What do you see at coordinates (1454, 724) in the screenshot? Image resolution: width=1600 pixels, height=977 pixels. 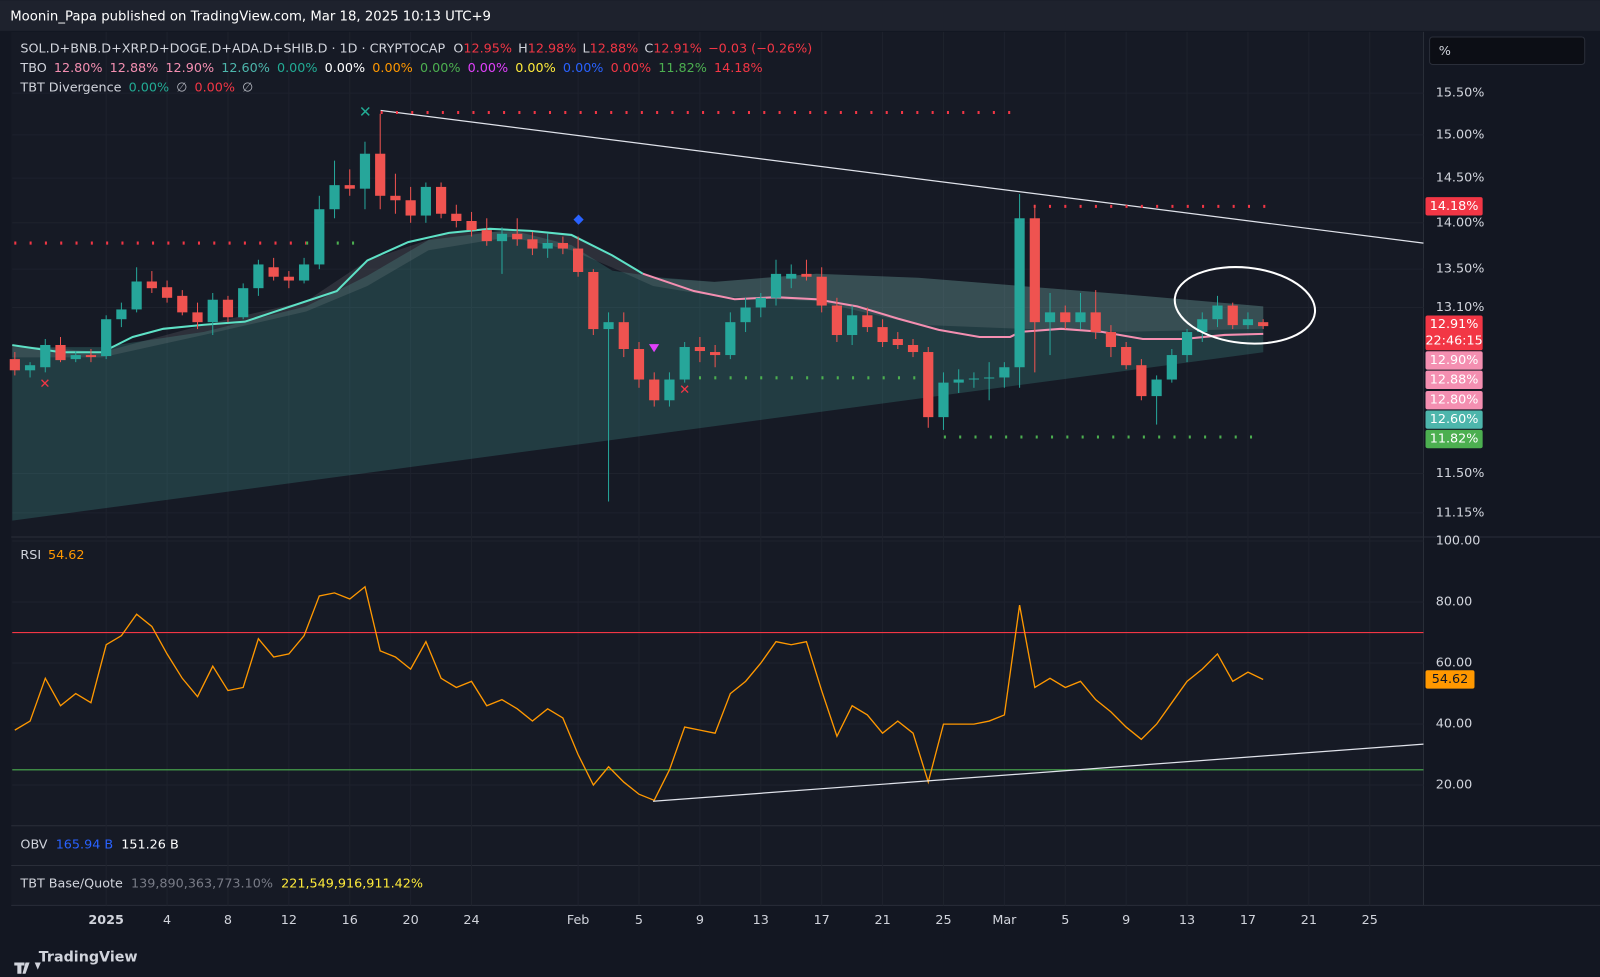 I see `y-tick-label: 40.00` at bounding box center [1454, 724].